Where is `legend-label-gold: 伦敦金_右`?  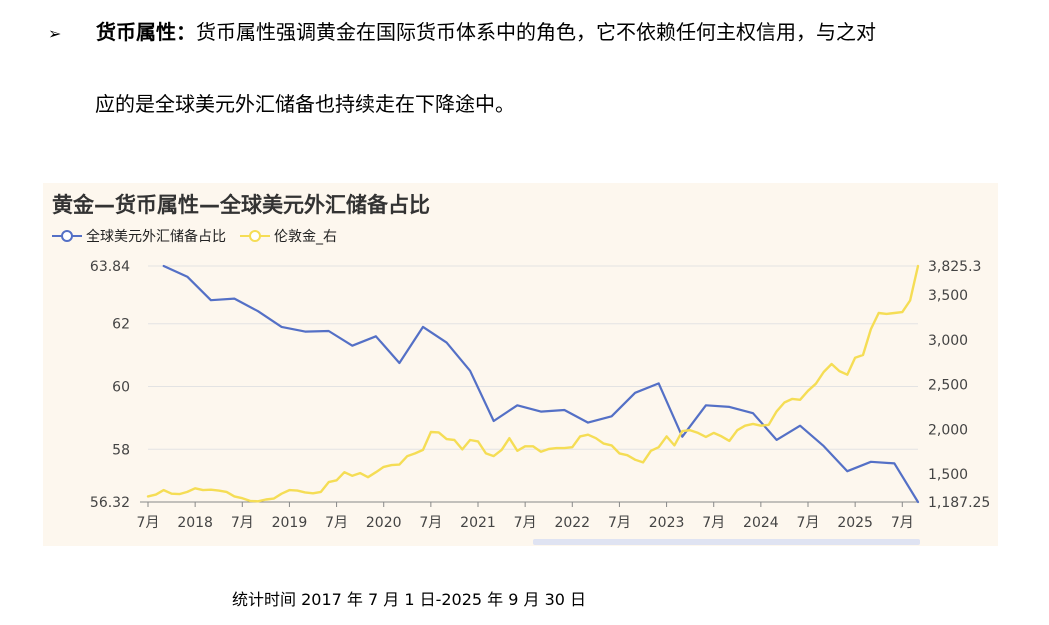 legend-label-gold: 伦敦金_右 is located at coordinates (305, 237).